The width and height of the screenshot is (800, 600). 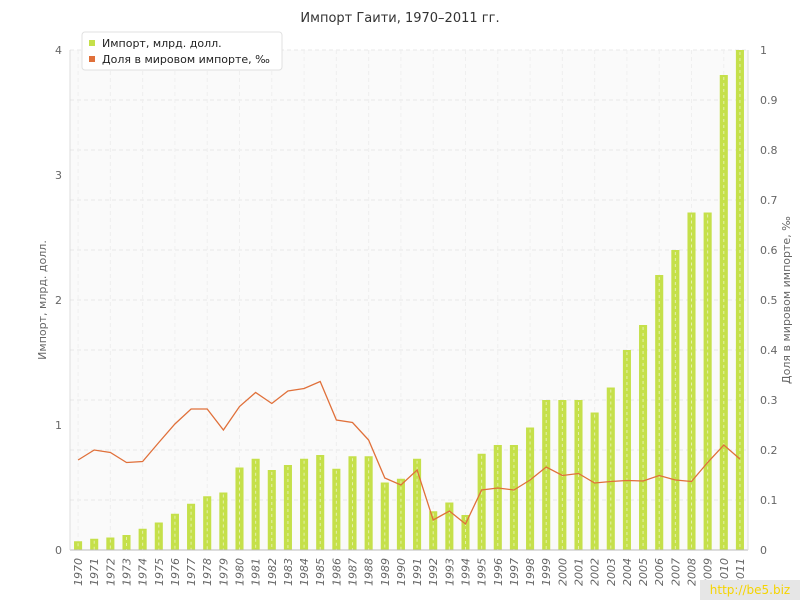 What do you see at coordinates (336, 572) in the screenshot?
I see `x-tick-label: 1986` at bounding box center [336, 572].